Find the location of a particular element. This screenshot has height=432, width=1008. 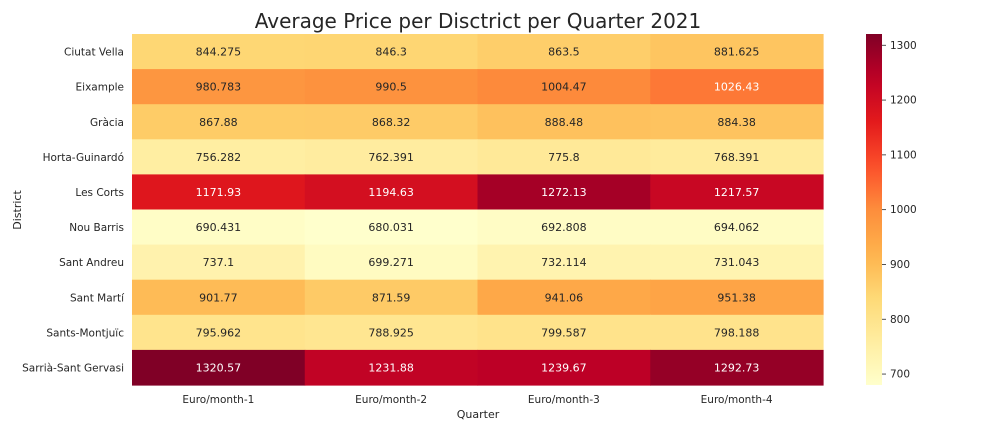

row-tick-label: Horta-Guinardó is located at coordinates (83, 158).